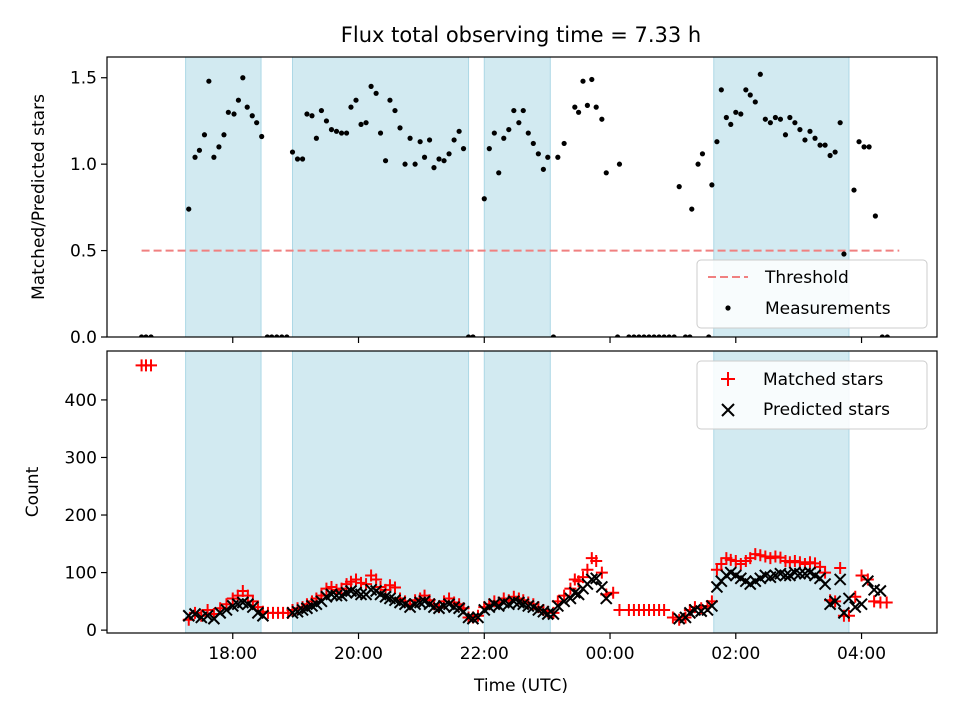 The height and width of the screenshot is (720, 960). I want to click on matched-legend-marker, so click(728, 379).